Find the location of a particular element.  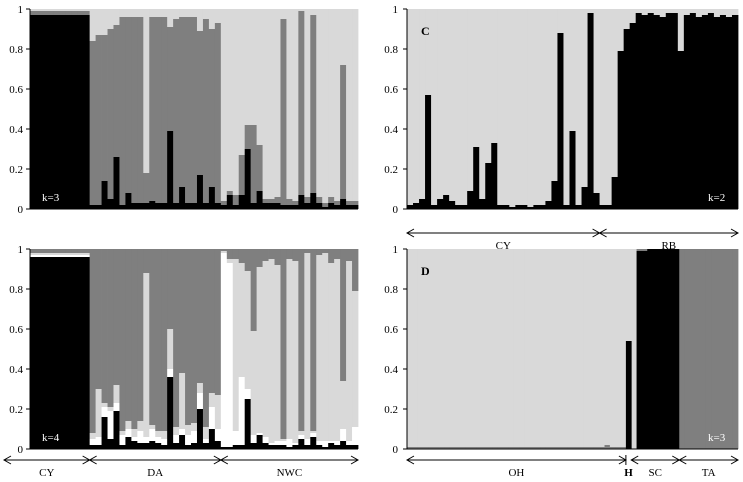

y-tick-label: 0.8 is located at coordinates (16, 290).